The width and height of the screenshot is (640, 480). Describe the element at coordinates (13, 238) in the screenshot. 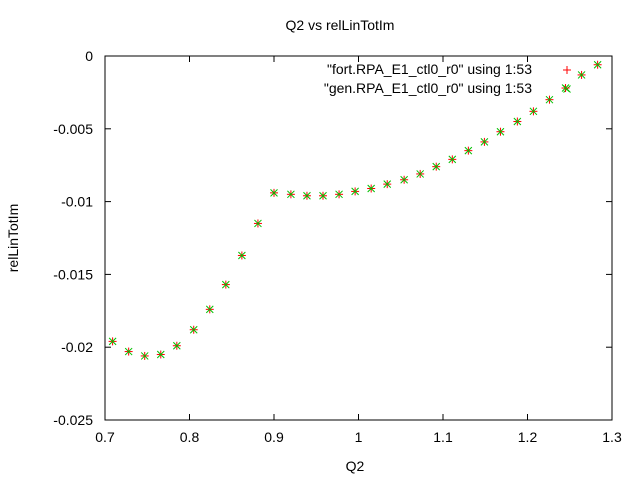

I see `y-axis-label: relLinTotIm` at that location.